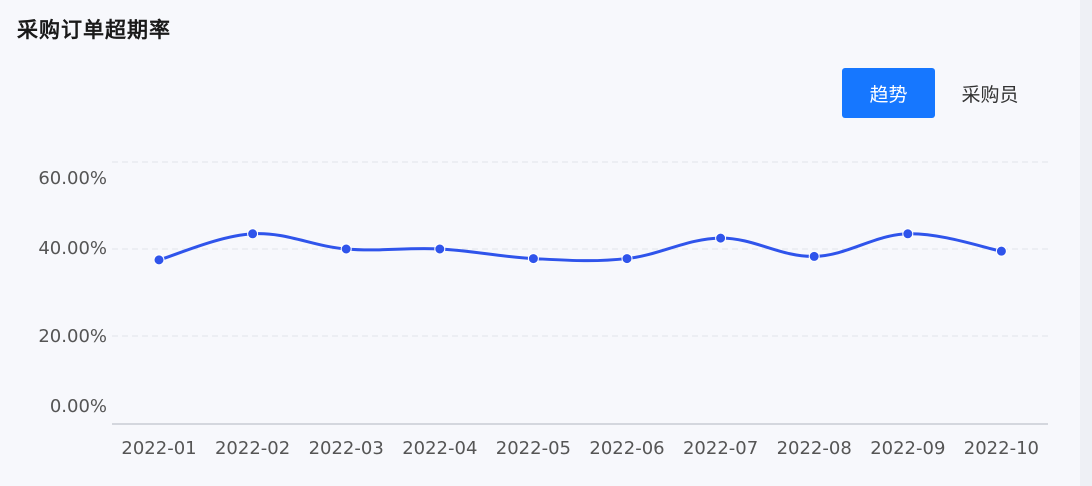 The width and height of the screenshot is (1092, 486). What do you see at coordinates (72, 336) in the screenshot?
I see `y-tick-label: 20.00%` at bounding box center [72, 336].